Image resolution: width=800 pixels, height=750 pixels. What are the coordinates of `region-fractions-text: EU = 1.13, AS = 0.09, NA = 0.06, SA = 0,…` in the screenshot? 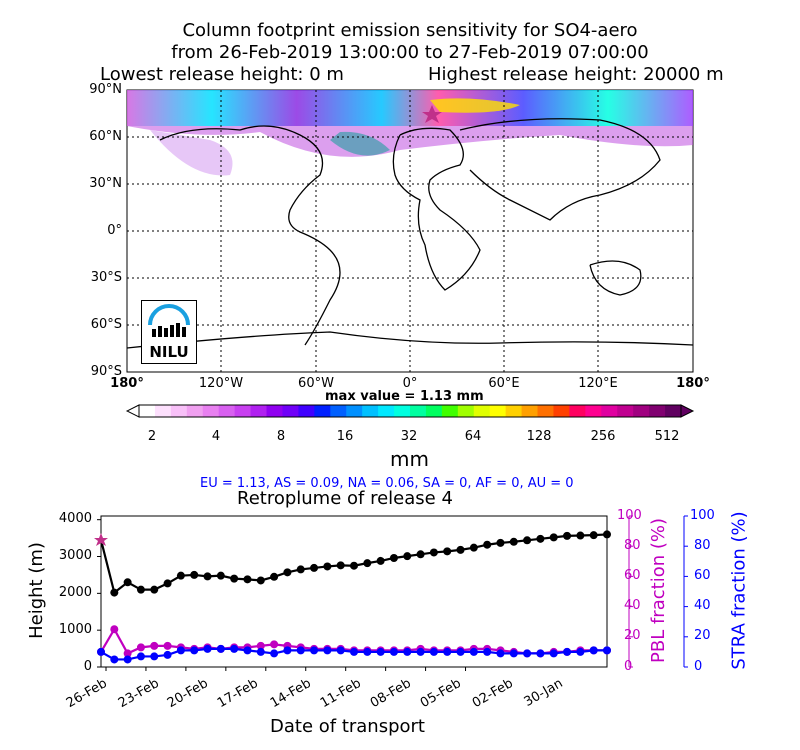 It's located at (387, 483).